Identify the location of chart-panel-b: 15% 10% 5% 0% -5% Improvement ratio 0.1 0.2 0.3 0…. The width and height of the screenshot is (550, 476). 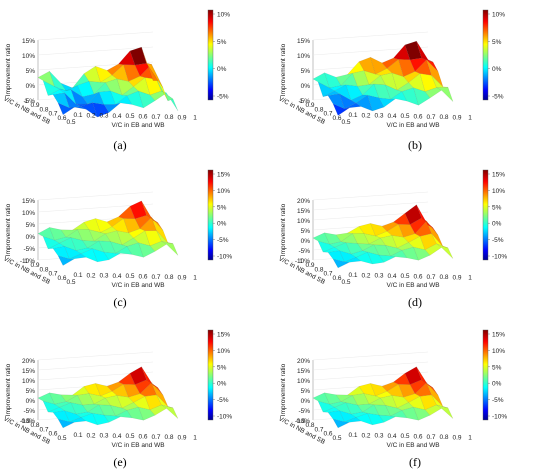
(412, 65).